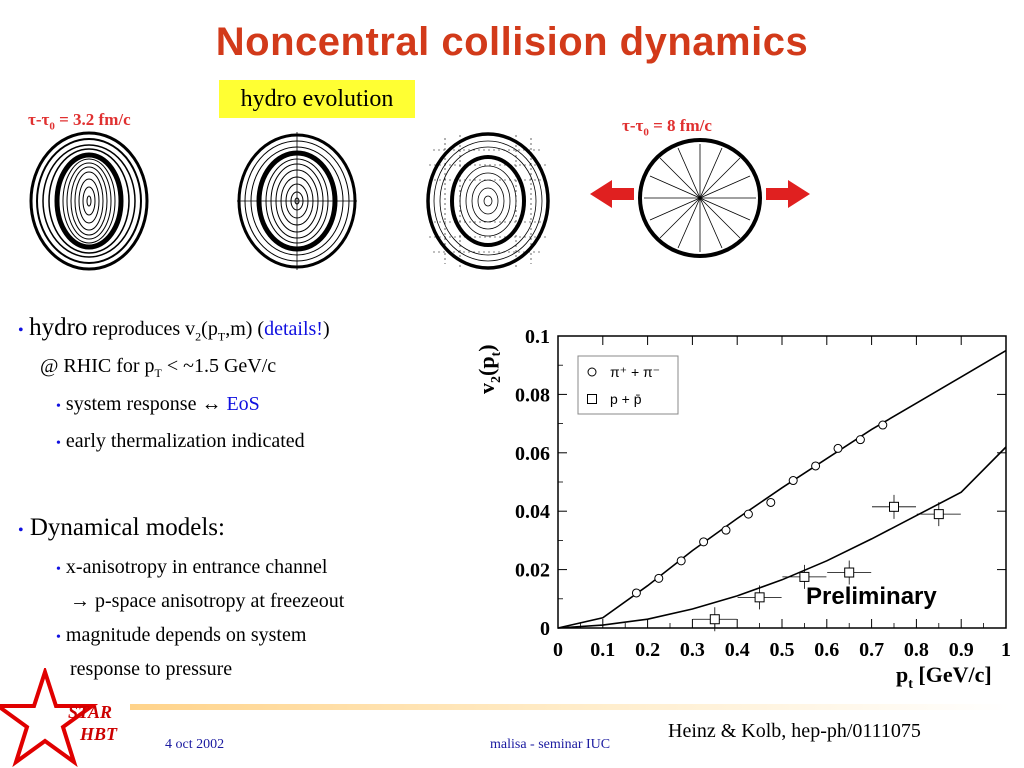 The height and width of the screenshot is (768, 1024). What do you see at coordinates (826, 650) in the screenshot?
I see `x-tick-label: 0.6` at bounding box center [826, 650].